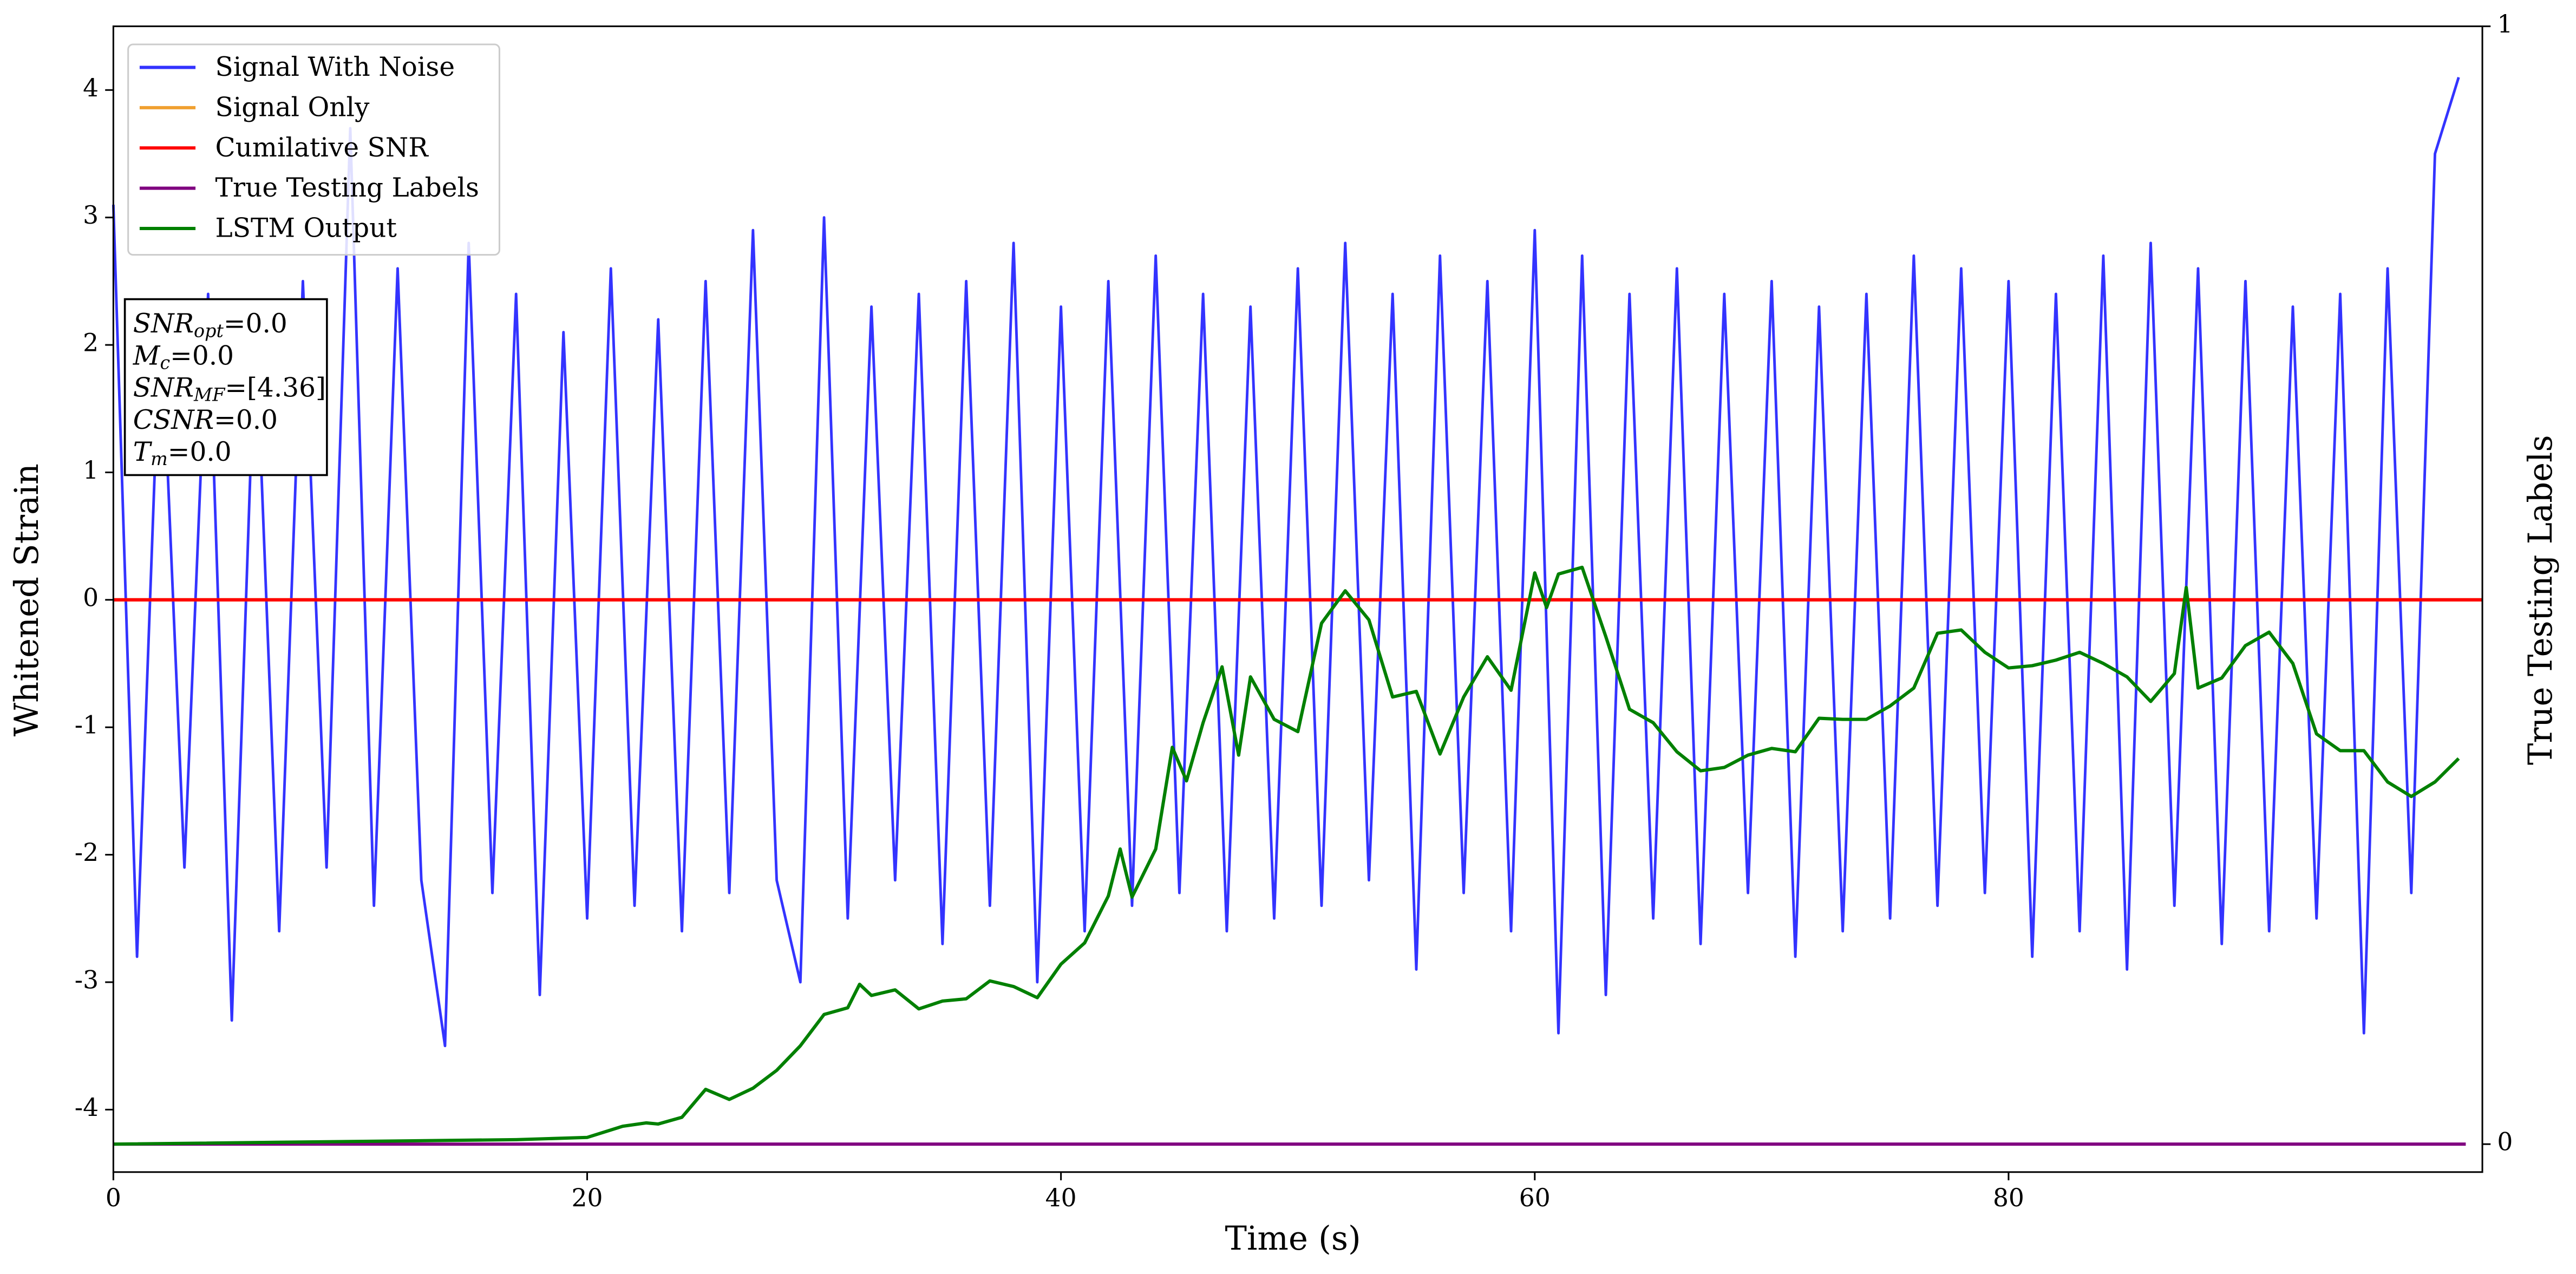 This screenshot has height=1274, width=2576. I want to click on y-tick-label: -4, so click(87, 1107).